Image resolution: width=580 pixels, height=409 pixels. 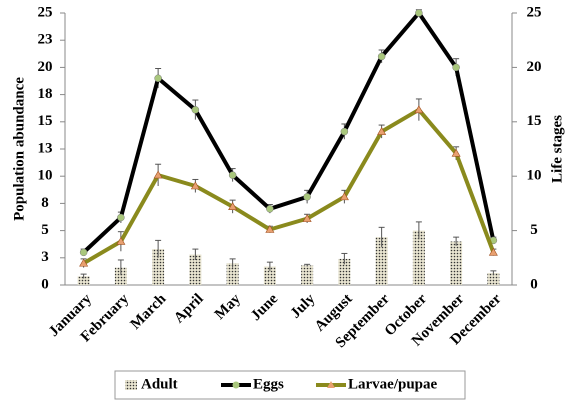 I want to click on x-tick-label: April, so click(x=188, y=308).